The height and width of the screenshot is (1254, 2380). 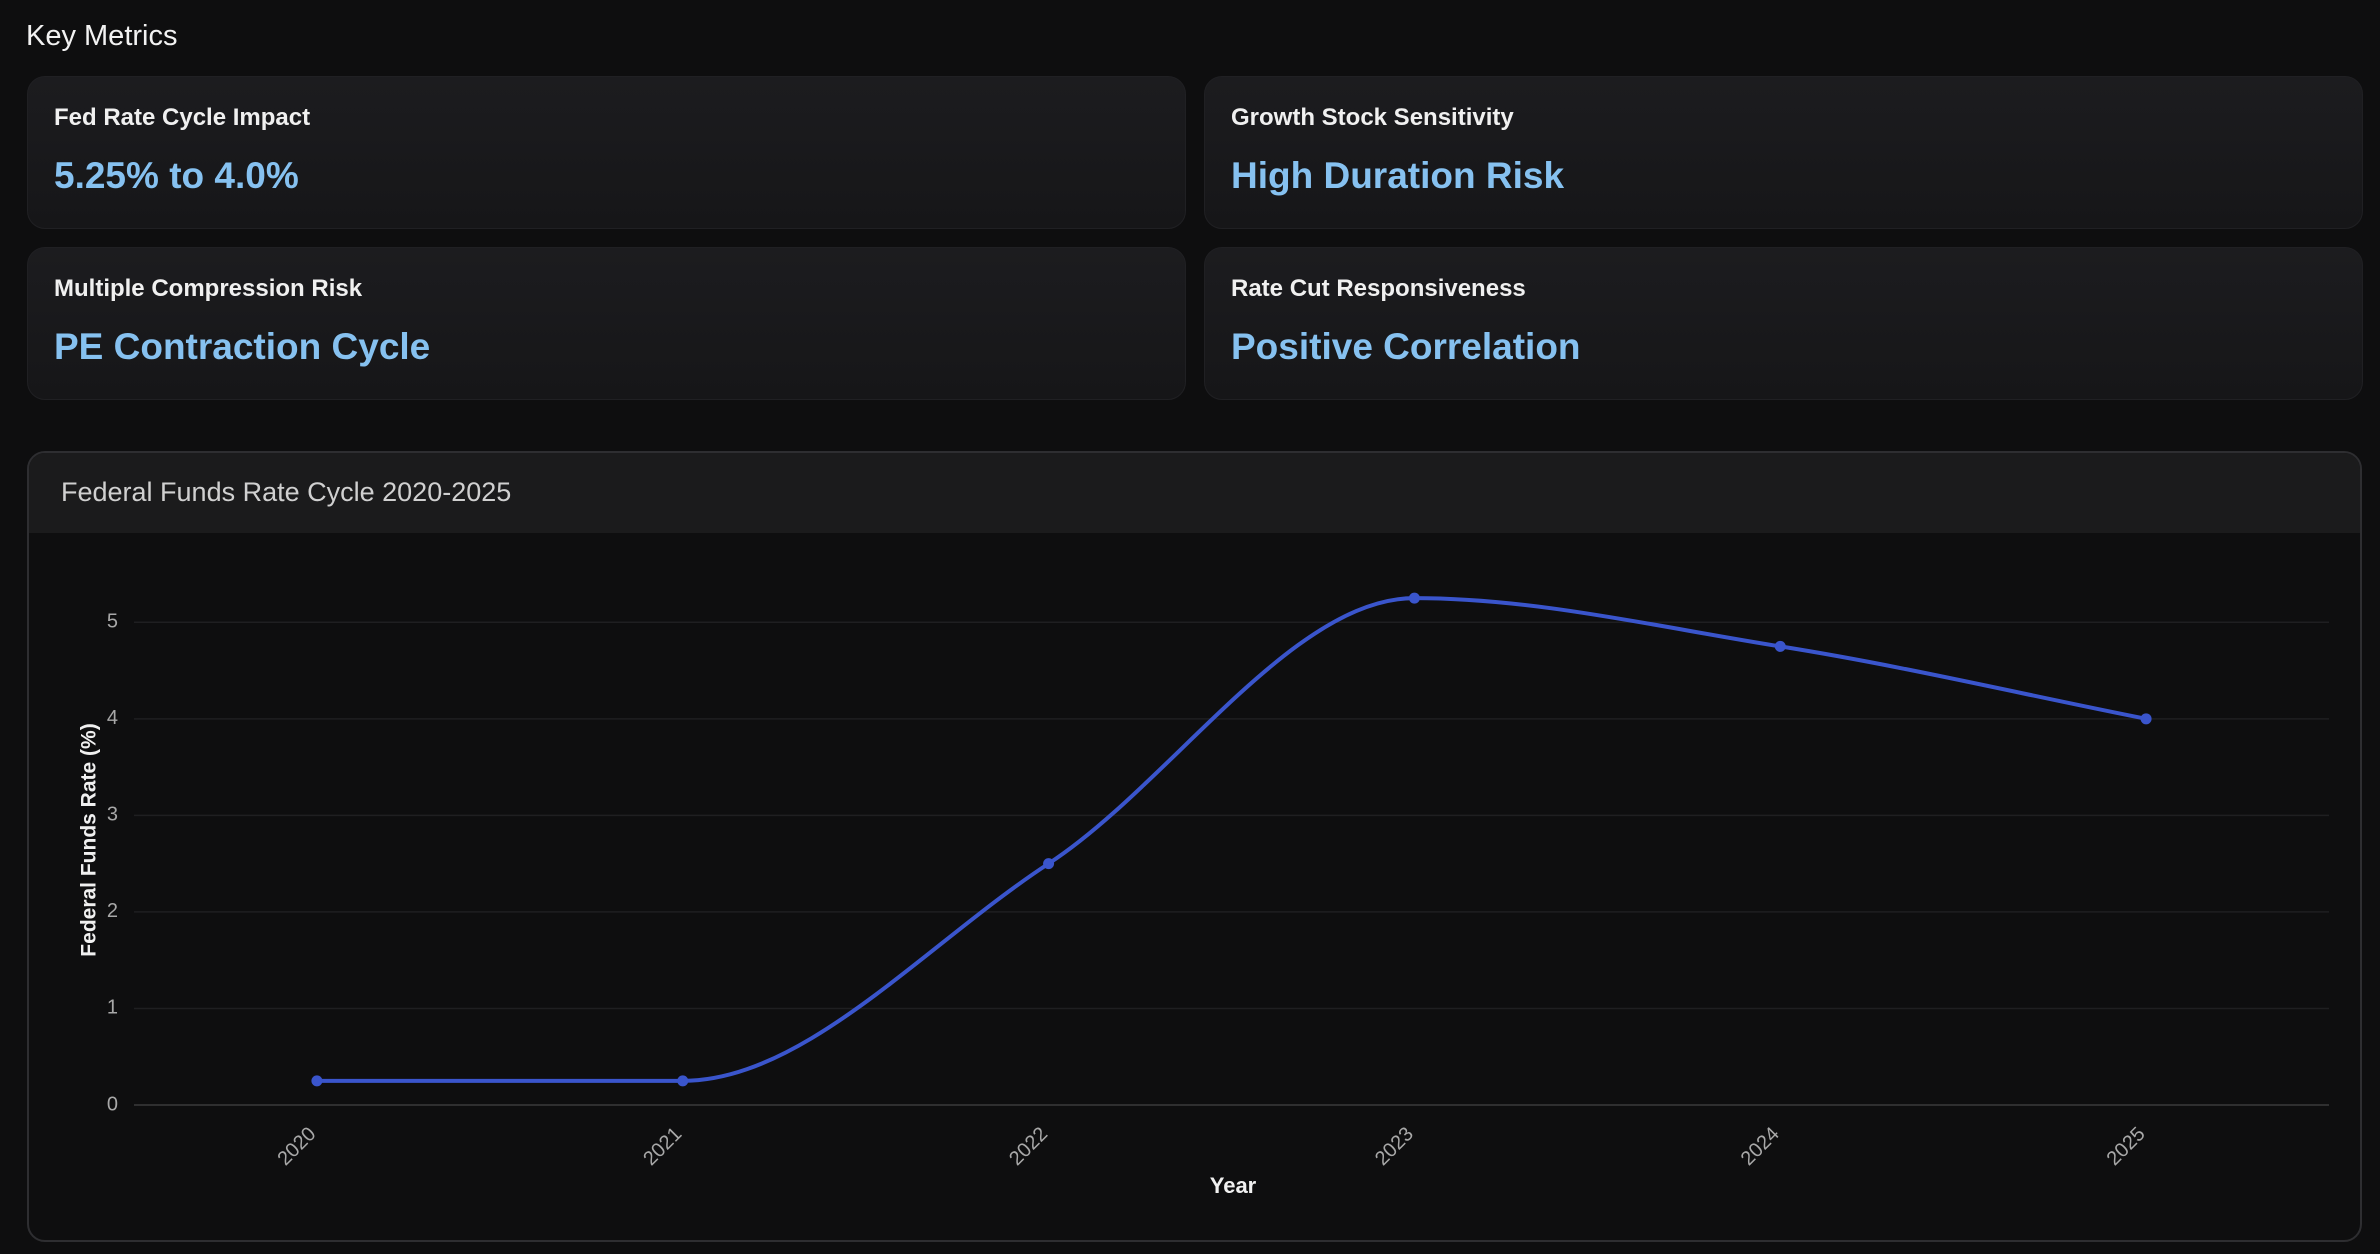 I want to click on metric-label: Rate Cut Responsiveness, so click(x=1378, y=288).